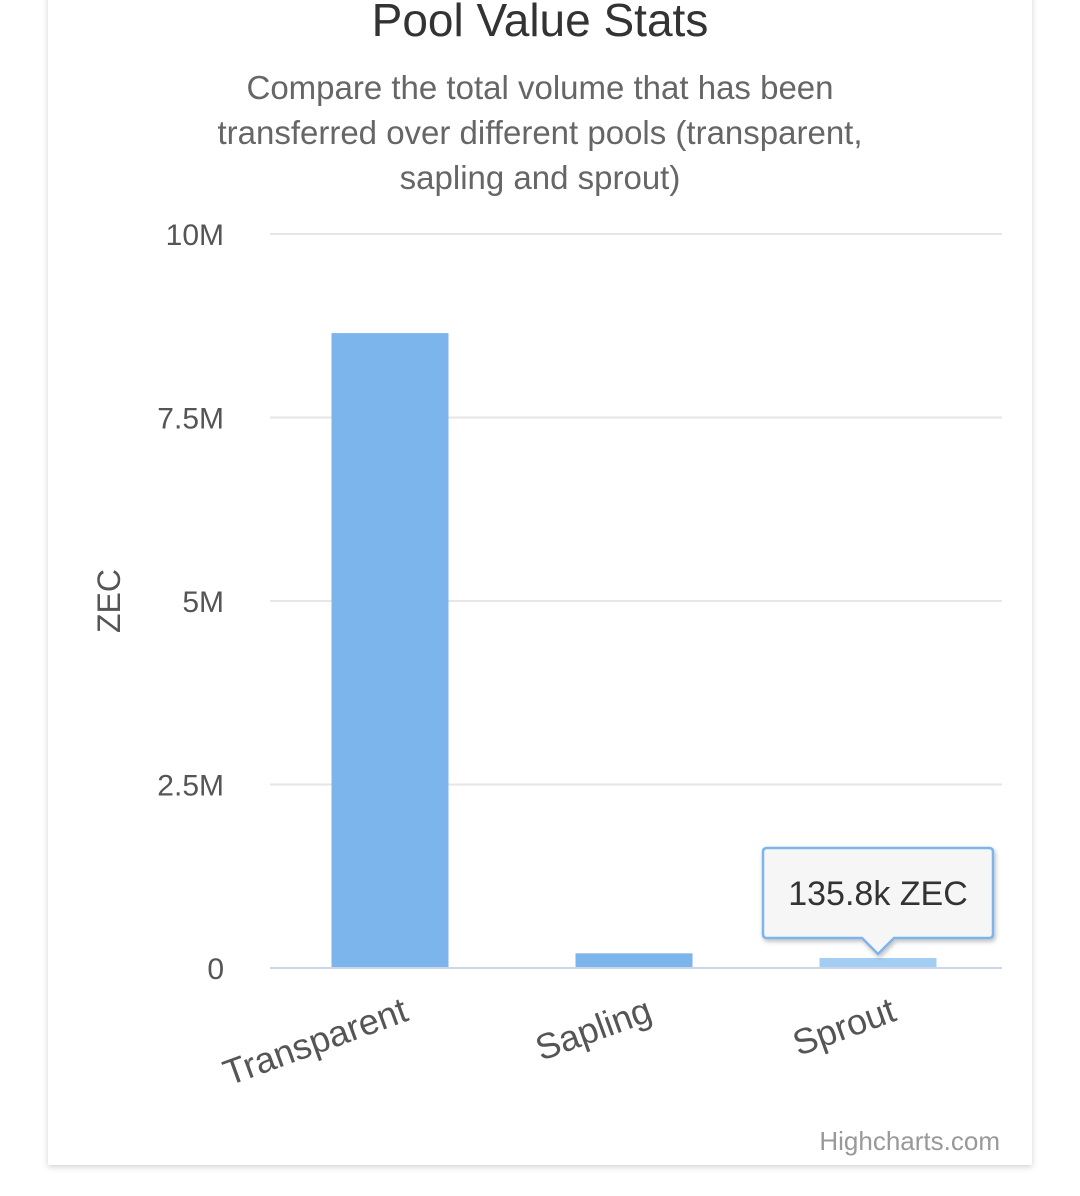  What do you see at coordinates (190, 786) in the screenshot?
I see `y-tick-label: 2.5M` at bounding box center [190, 786].